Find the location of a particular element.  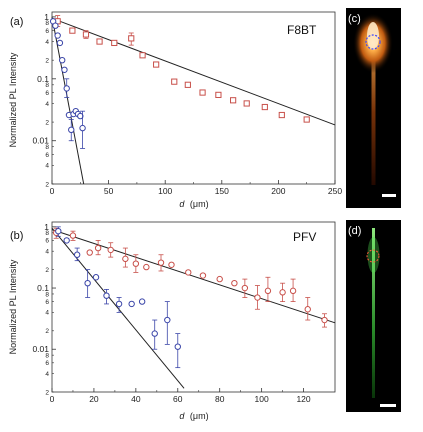

emission-glow is located at coordinates (373, 255).